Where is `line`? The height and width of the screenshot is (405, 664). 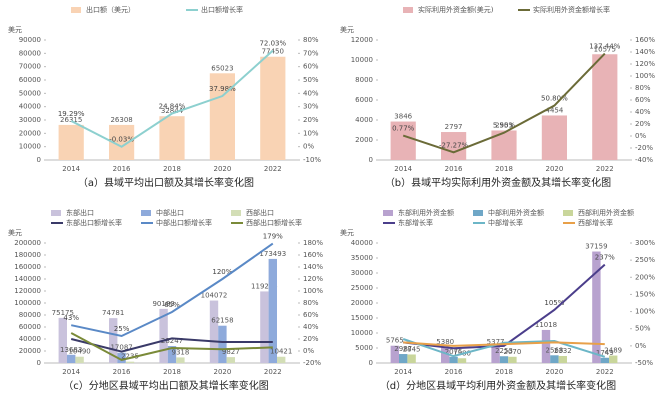
line is located at coordinates (171, 347).